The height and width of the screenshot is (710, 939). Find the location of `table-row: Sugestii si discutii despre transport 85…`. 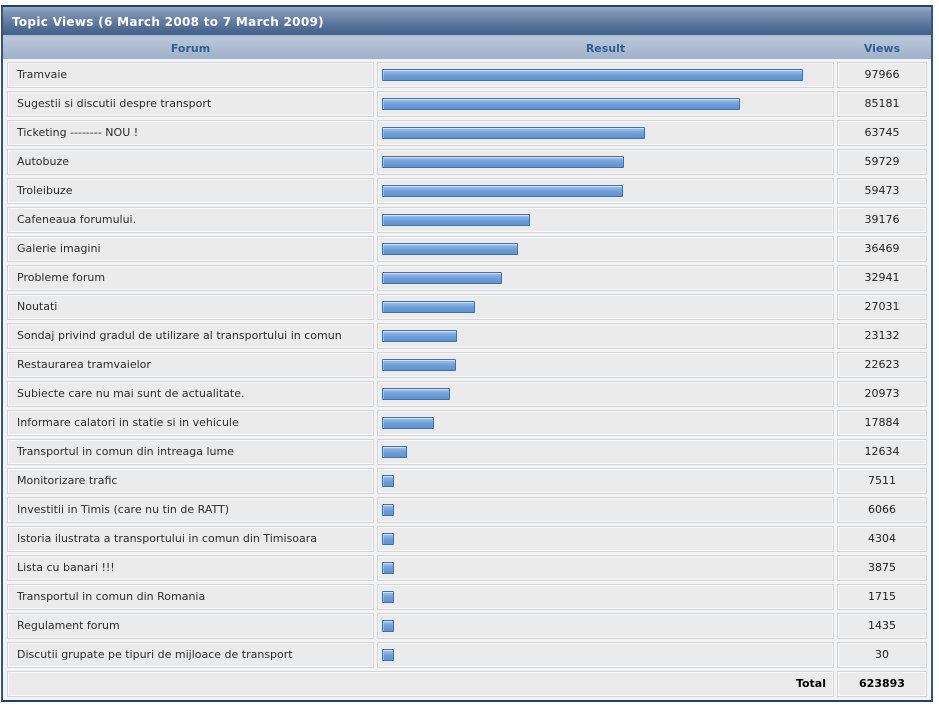

table-row: Sugestii si discutii despre transport 85… is located at coordinates (467, 104).